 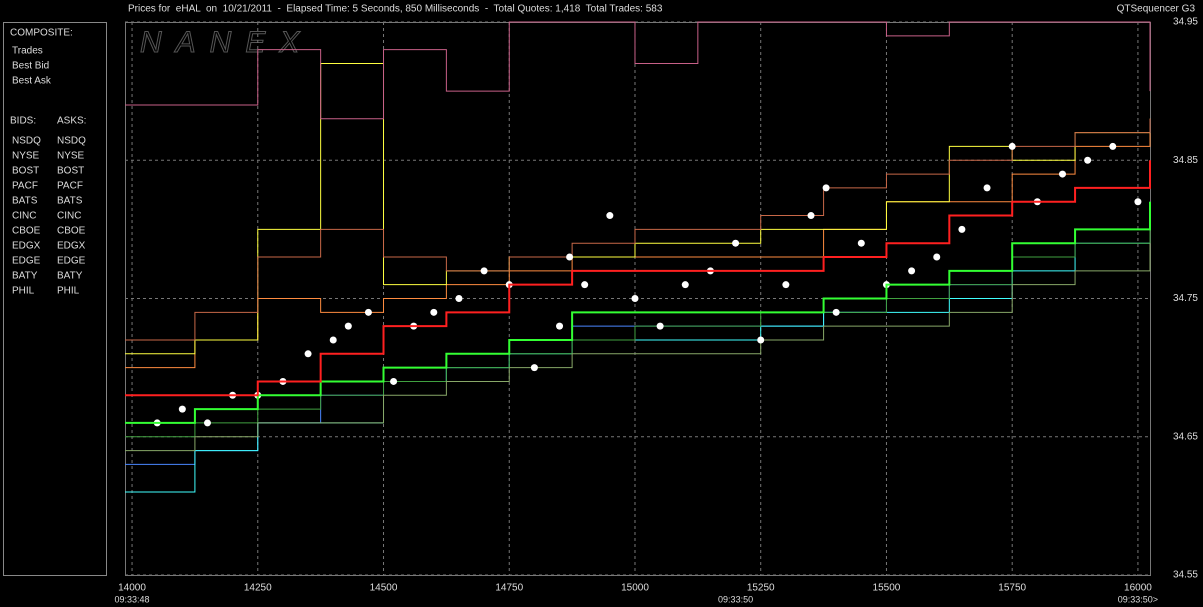 What do you see at coordinates (132, 588) in the screenshot?
I see `x-tick-label: 14000` at bounding box center [132, 588].